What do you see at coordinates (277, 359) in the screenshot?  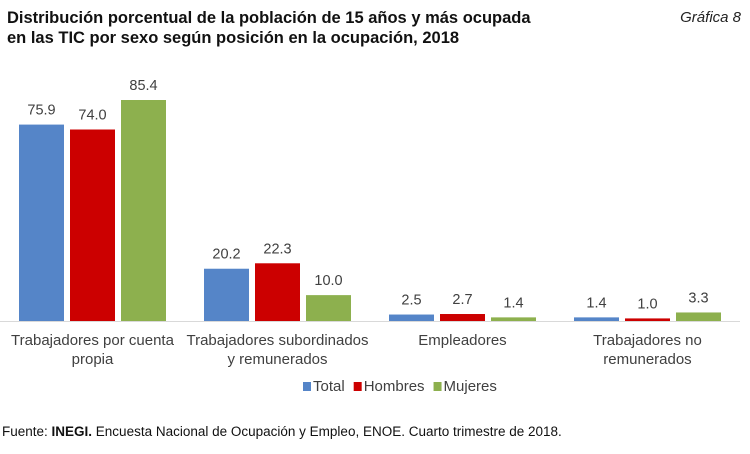 I see `category-label: y remunerados` at bounding box center [277, 359].